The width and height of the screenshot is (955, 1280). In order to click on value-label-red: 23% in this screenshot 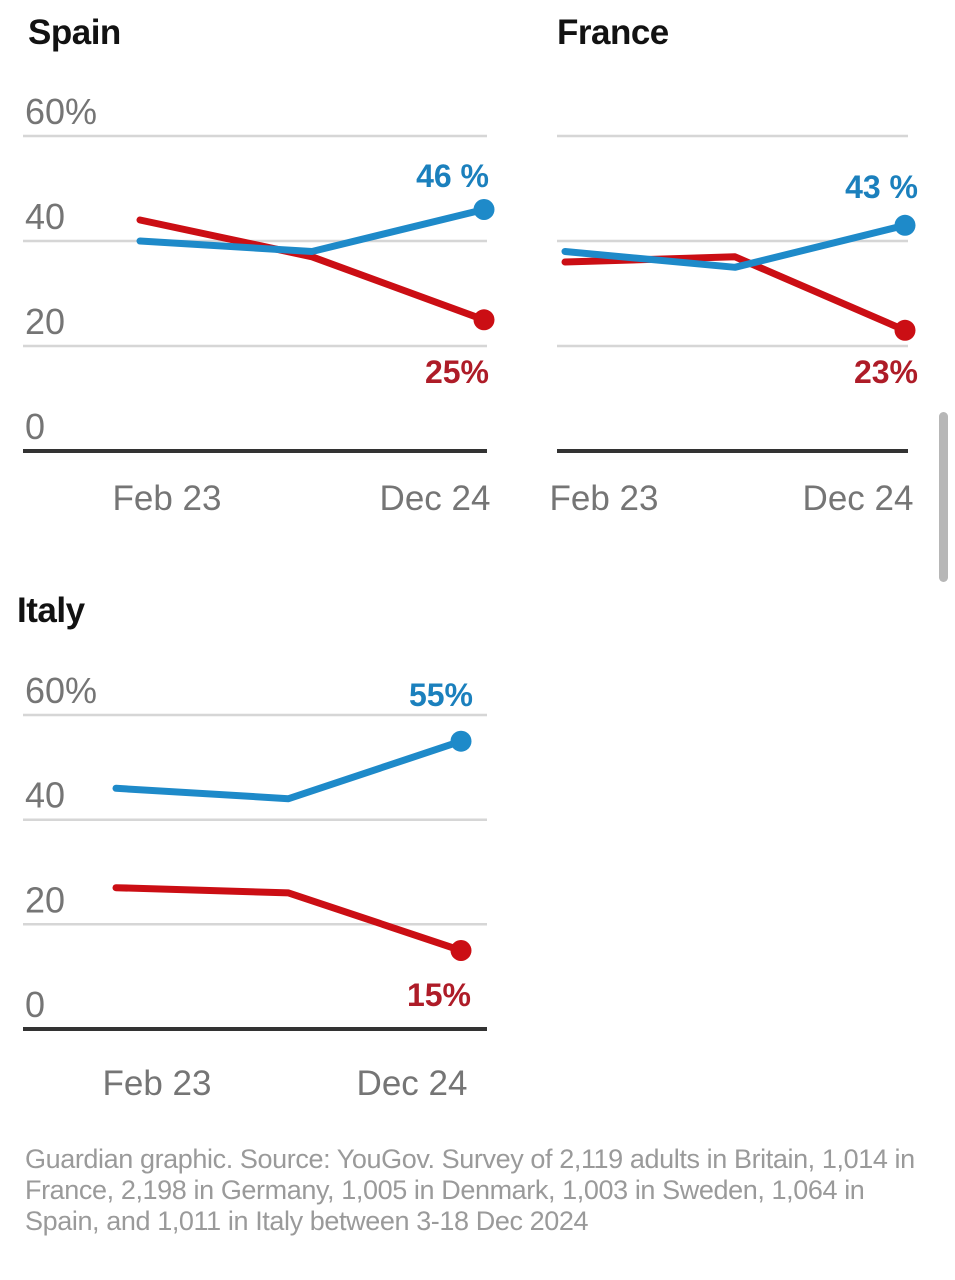, I will do `click(886, 372)`.